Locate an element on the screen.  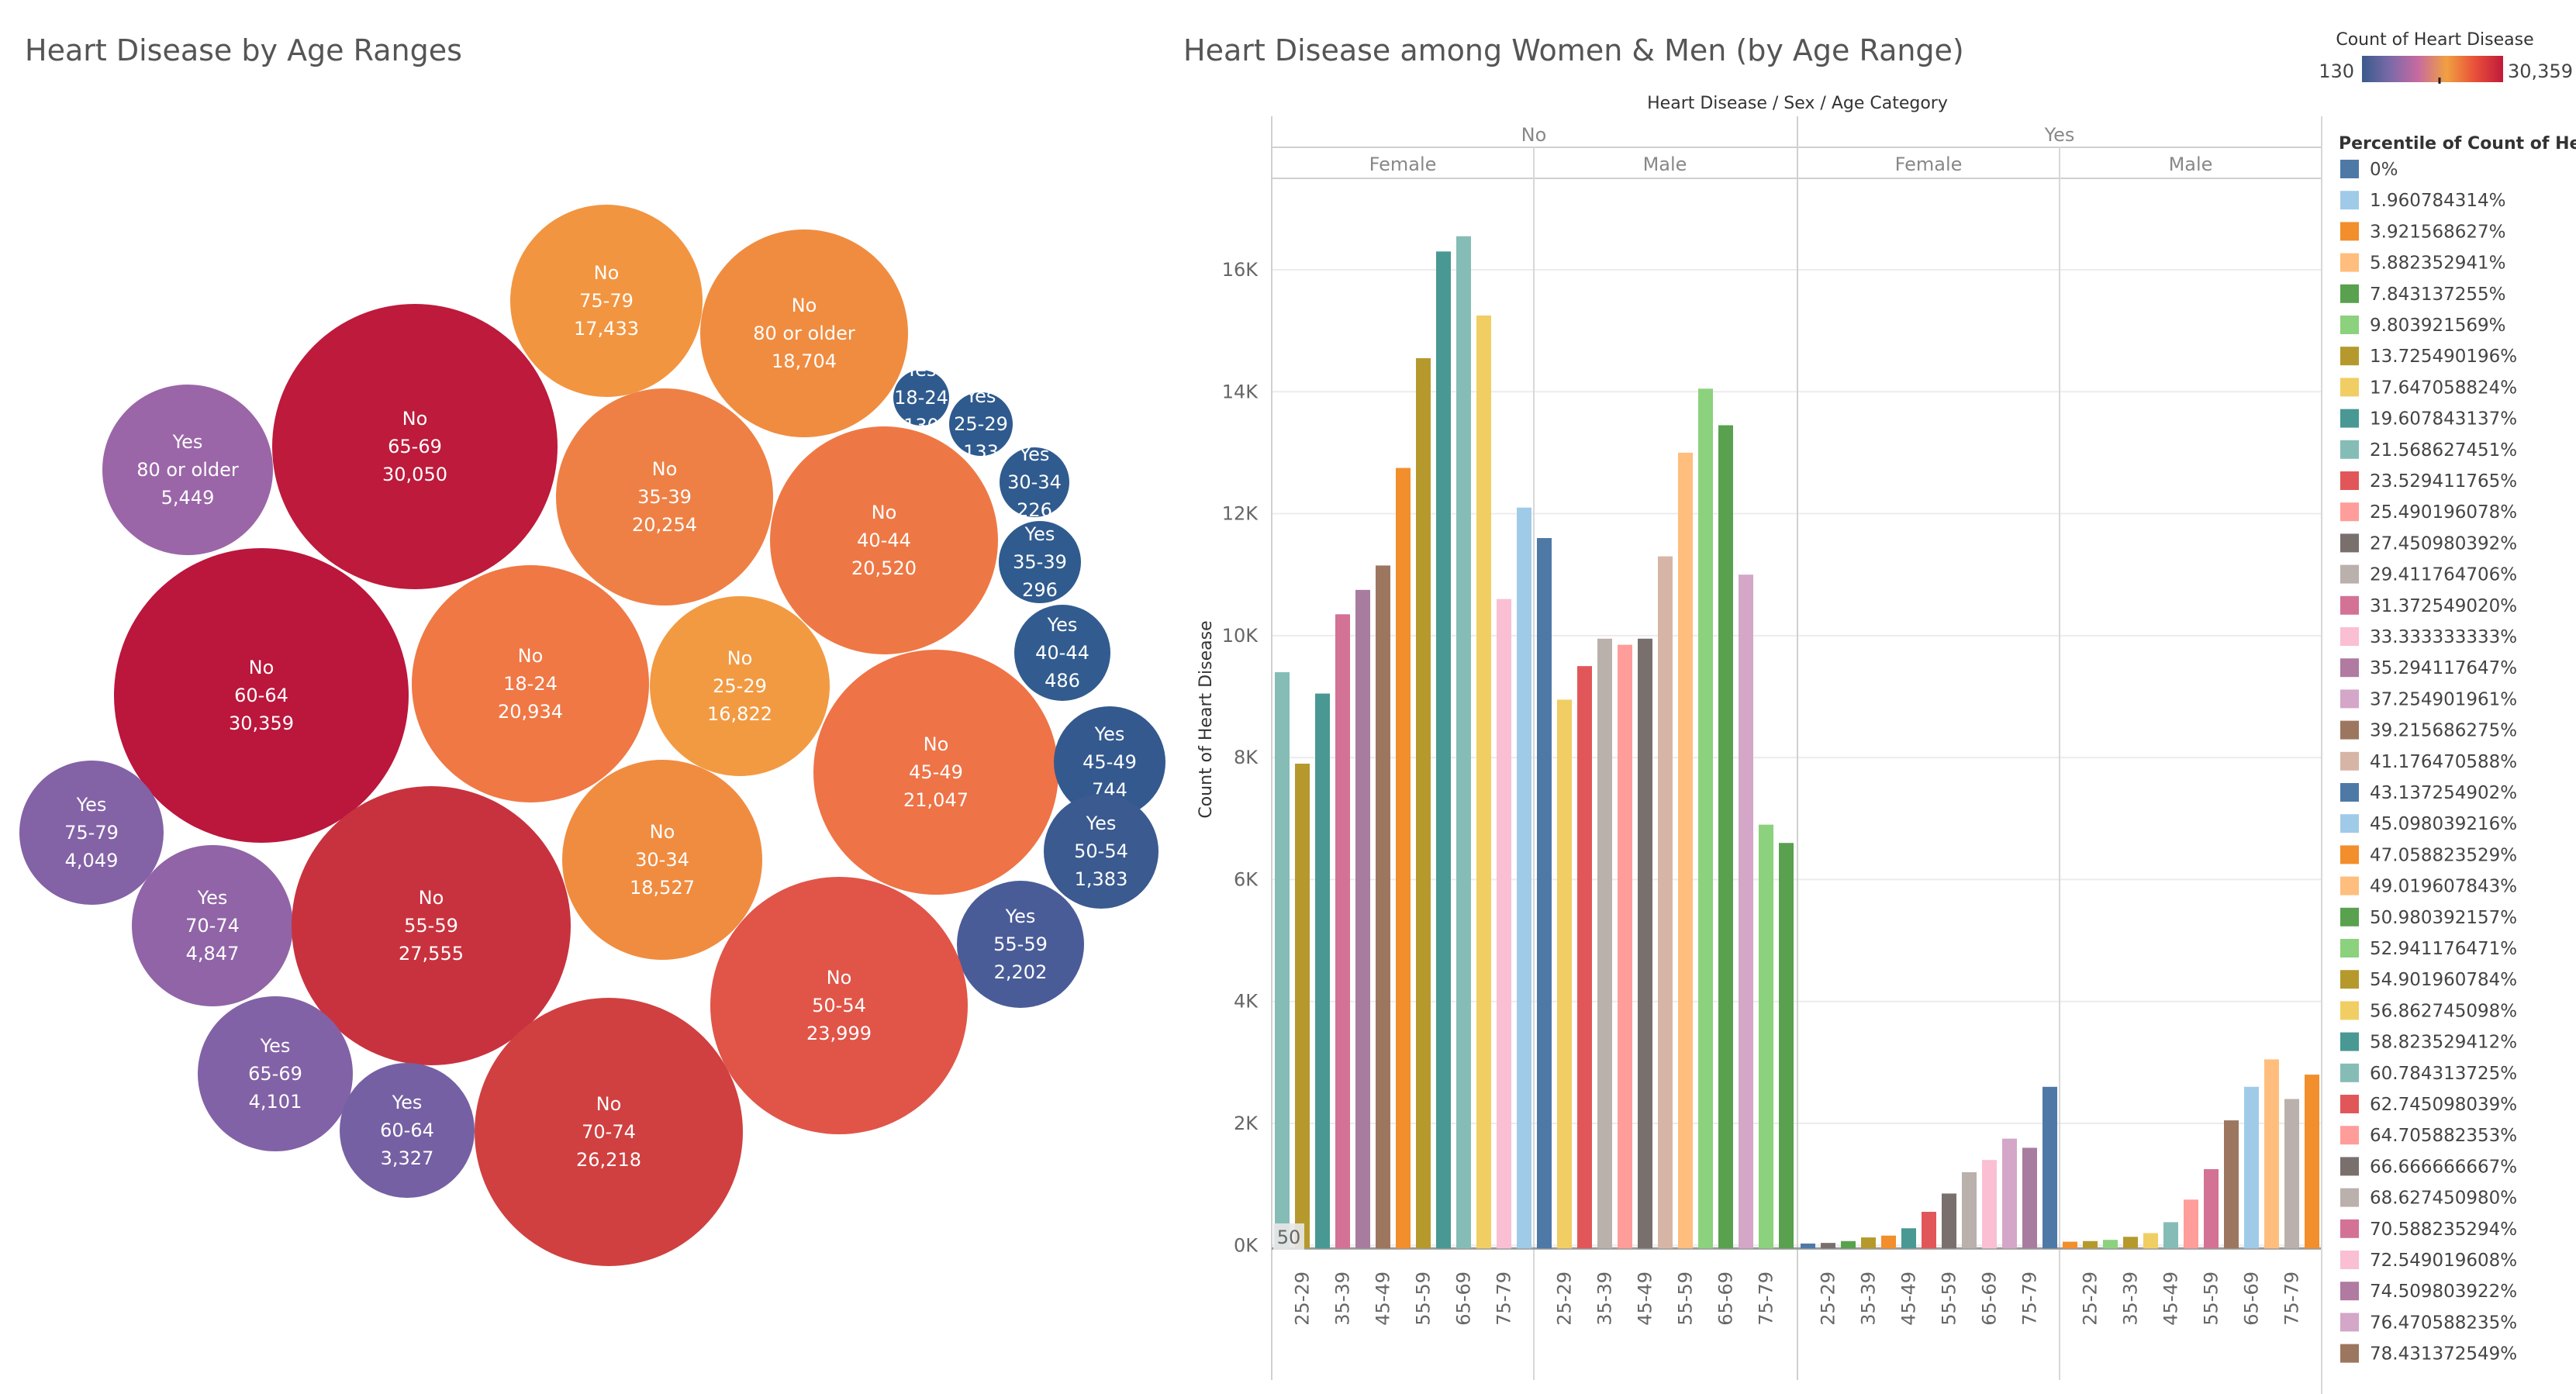
bubble-yes-30-34: Yes 30-34 226 is located at coordinates (1034, 482).